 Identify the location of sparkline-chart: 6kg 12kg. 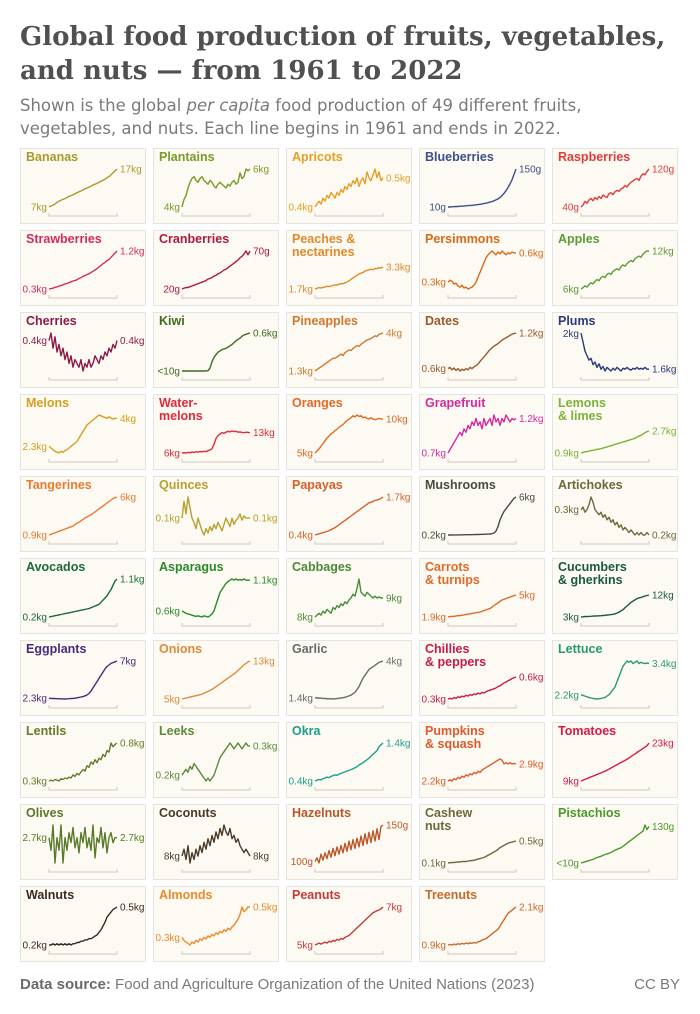
(618, 273).